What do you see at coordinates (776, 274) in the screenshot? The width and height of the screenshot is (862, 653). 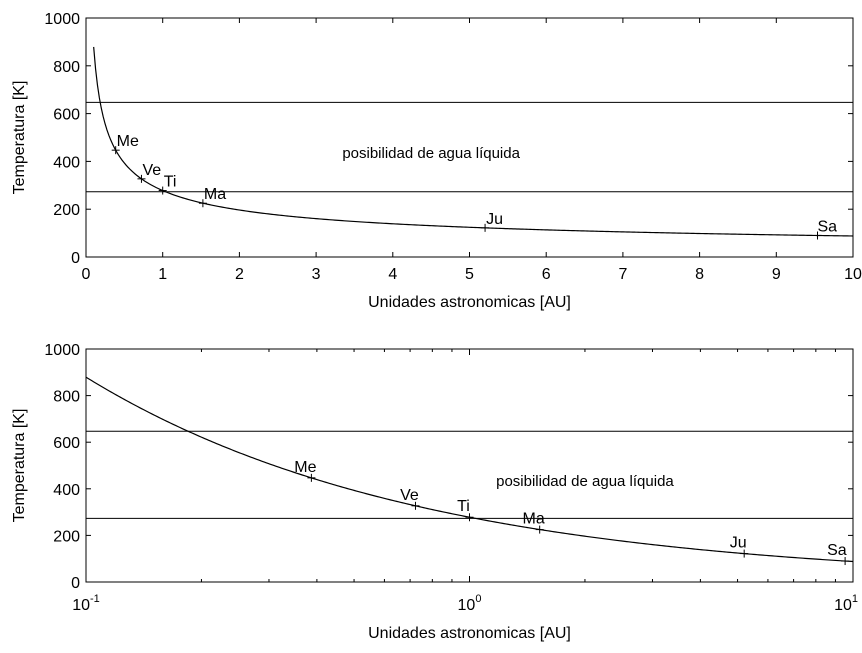 I see `x-tick-label: 9` at bounding box center [776, 274].